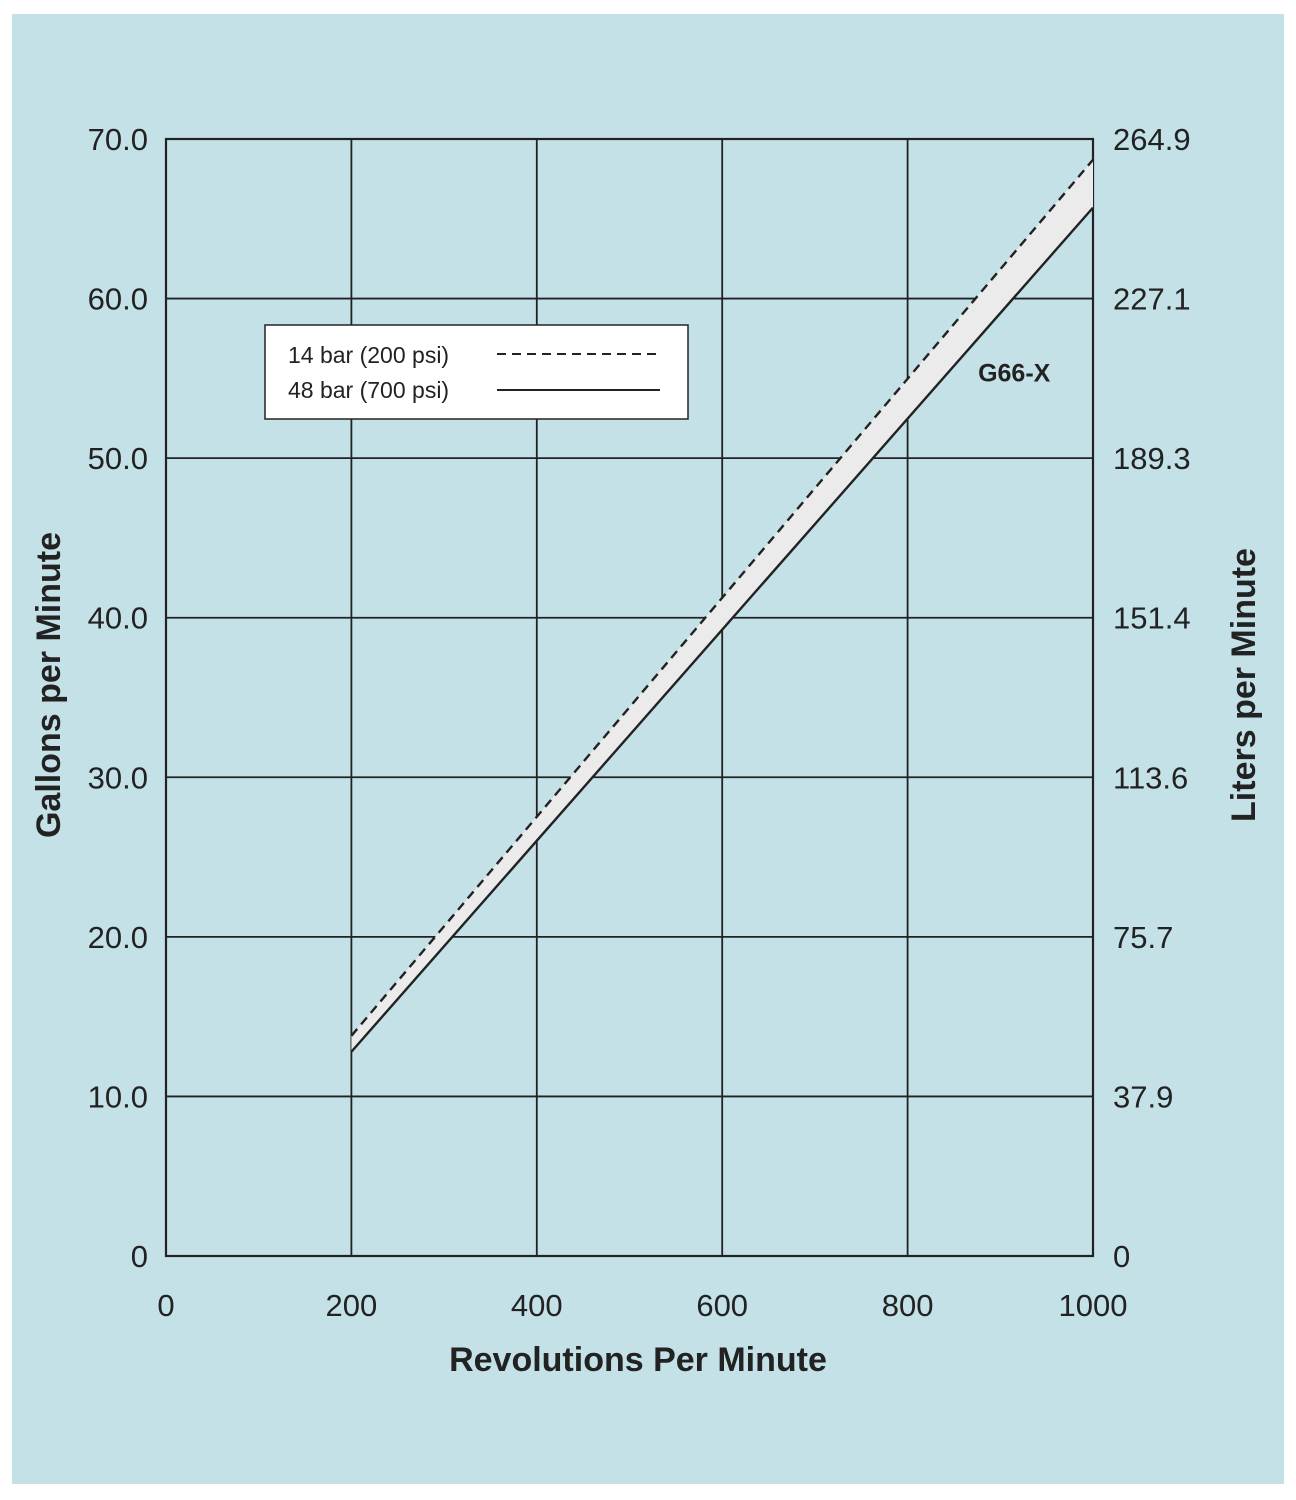 This screenshot has height=1500, width=1296. What do you see at coordinates (1014, 374) in the screenshot?
I see `model-annotation: G66-X` at bounding box center [1014, 374].